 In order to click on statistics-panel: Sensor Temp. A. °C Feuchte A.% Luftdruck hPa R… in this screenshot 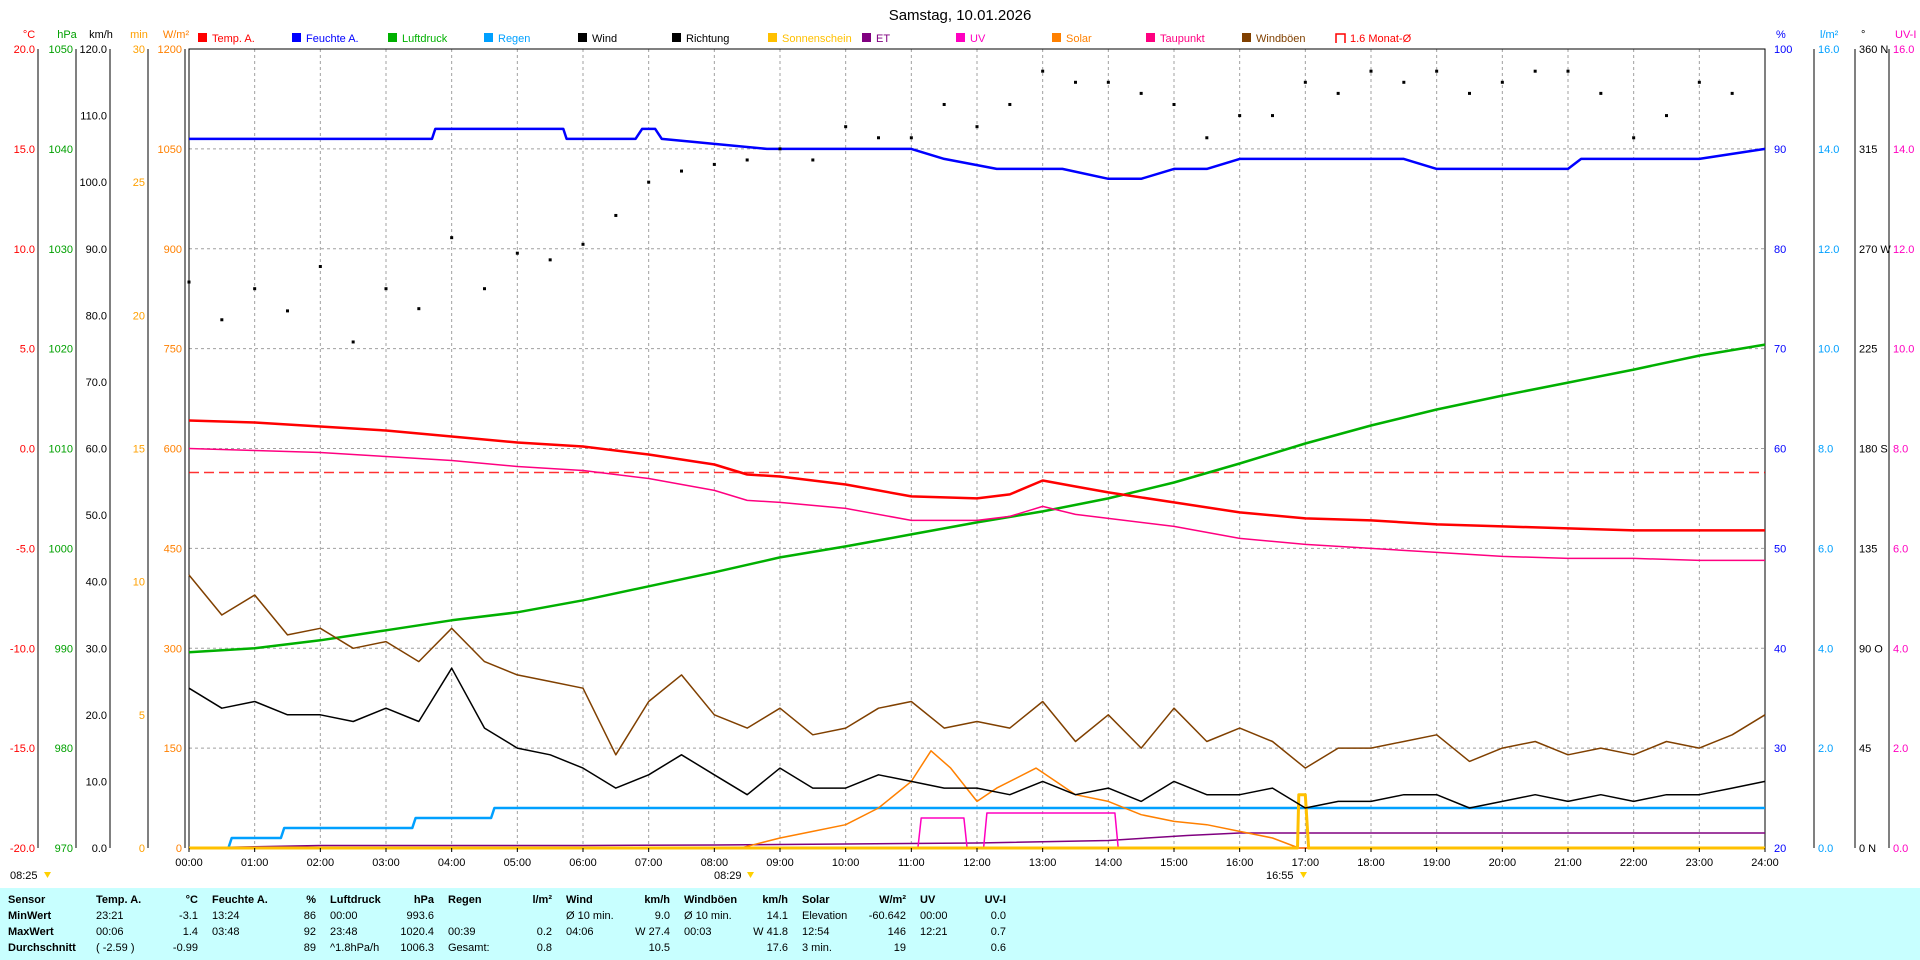, I will do `click(960, 924)`.